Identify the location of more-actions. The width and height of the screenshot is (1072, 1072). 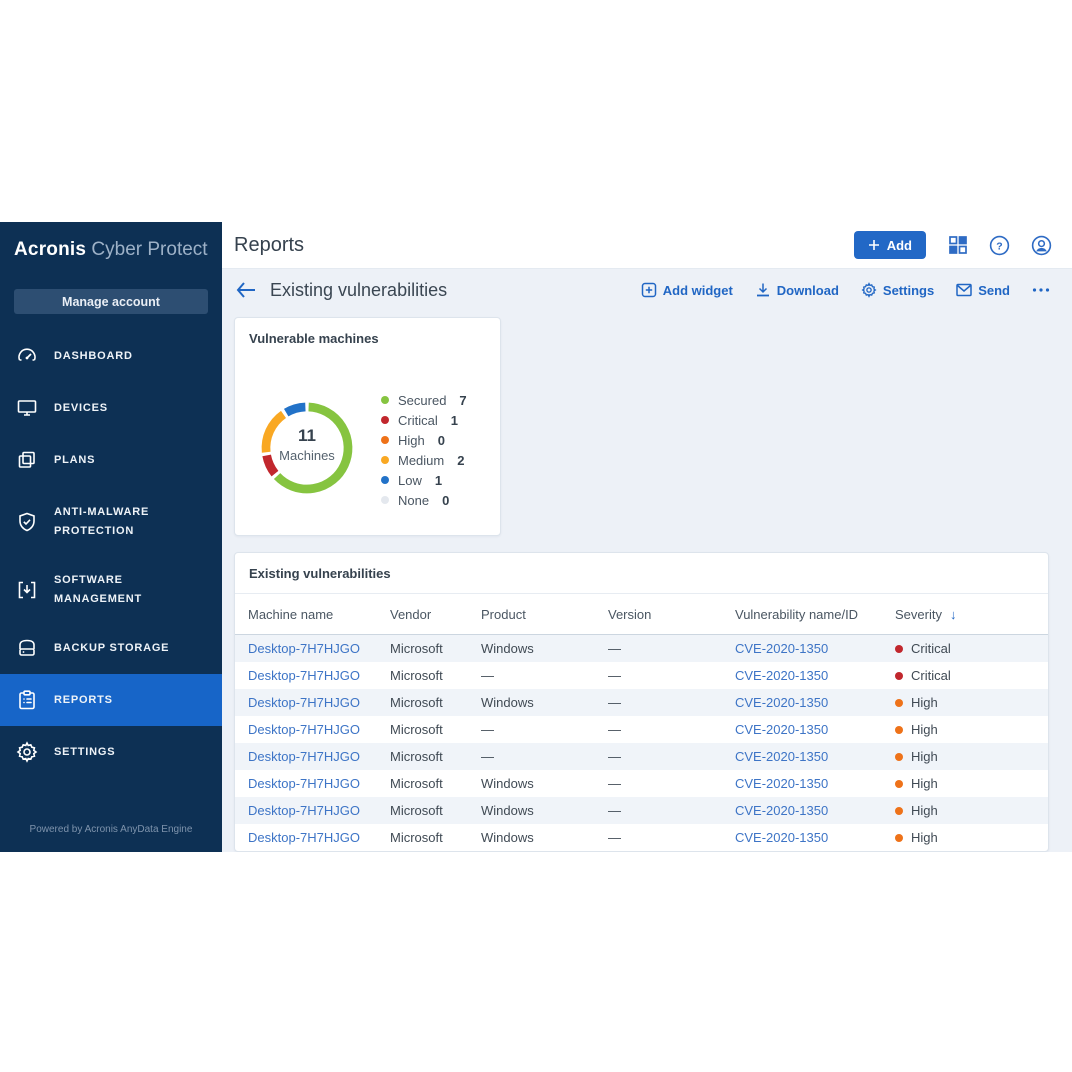
(1041, 290).